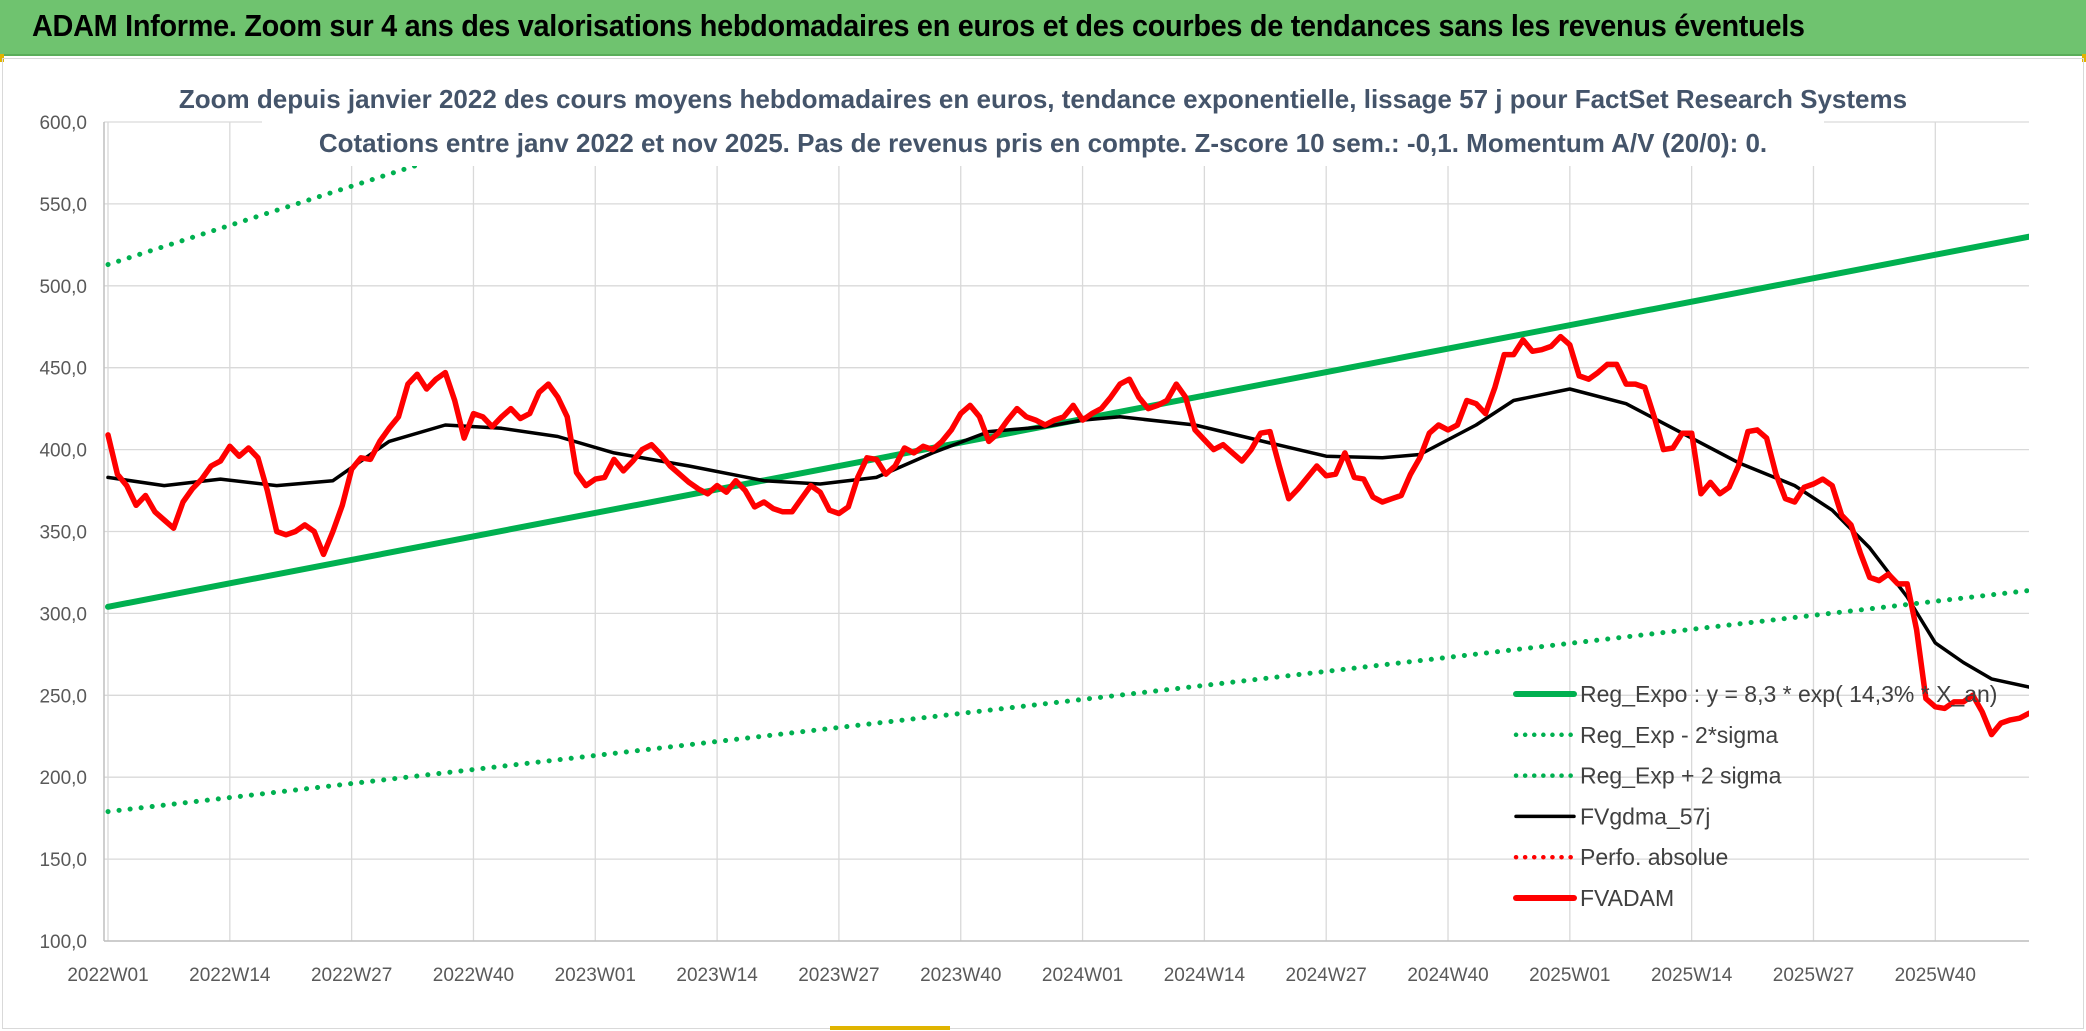 Image resolution: width=2086 pixels, height=1031 pixels. I want to click on y-tick-label: 250,0, so click(63, 696).